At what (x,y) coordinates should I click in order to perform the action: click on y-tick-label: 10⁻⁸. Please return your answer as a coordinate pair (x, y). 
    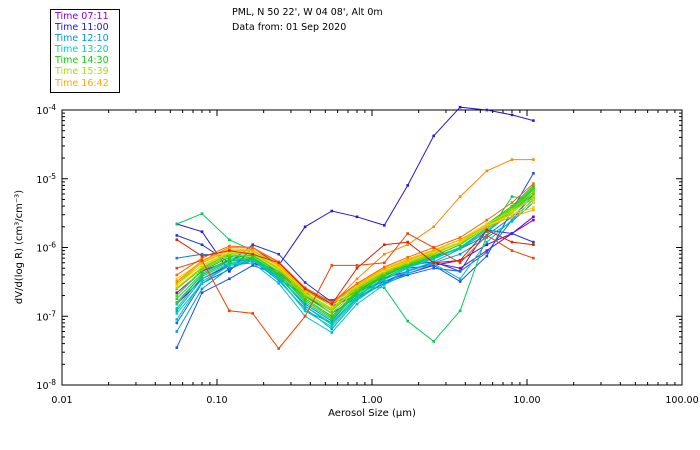
    Looking at the image, I should click on (46, 385).